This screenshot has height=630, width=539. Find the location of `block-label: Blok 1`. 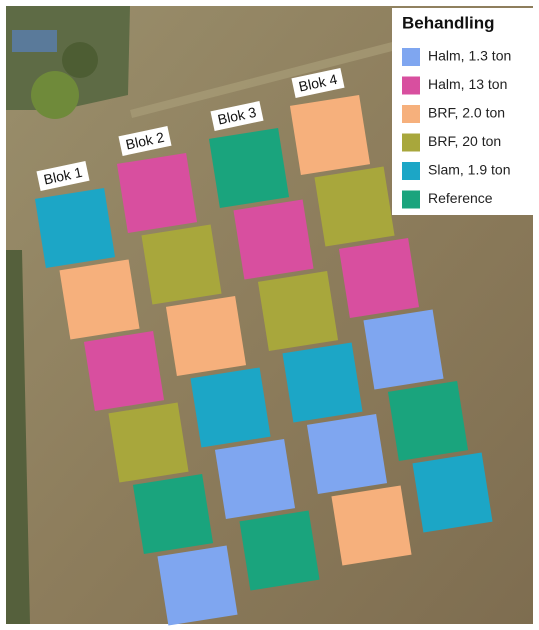

block-label: Blok 1 is located at coordinates (63, 176).